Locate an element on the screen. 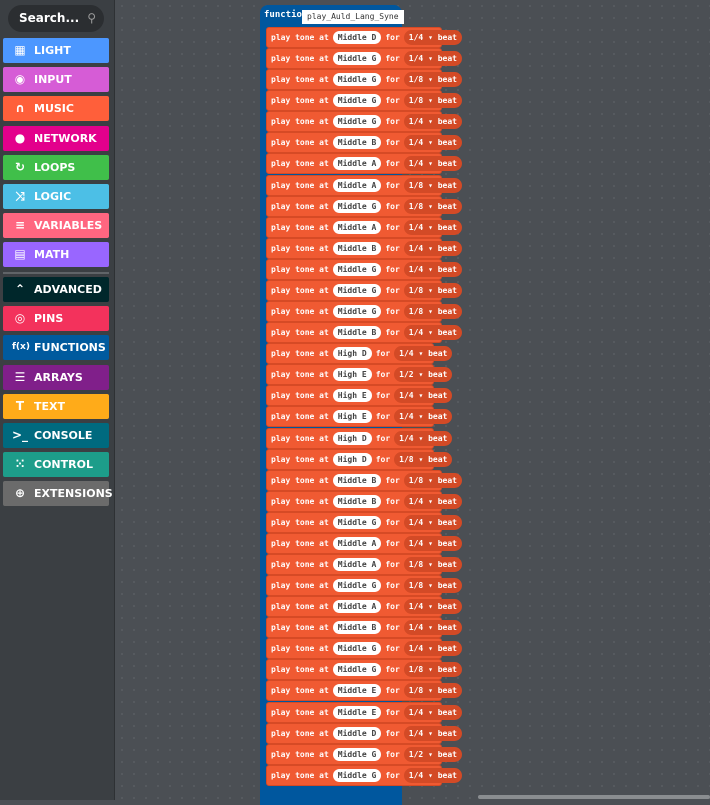 The image size is (710, 805). category-functions: f(x) FUNCTIONS is located at coordinates (56, 348).